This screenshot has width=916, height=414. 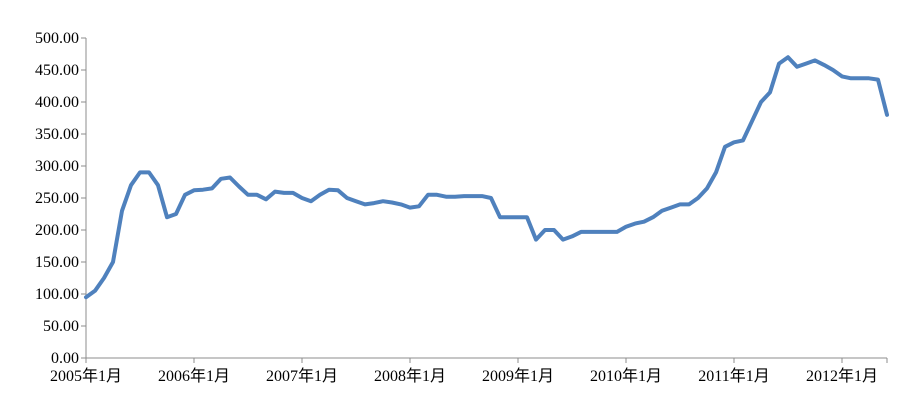 What do you see at coordinates (733, 376) in the screenshot?
I see `x-tick-label: 2011年1月` at bounding box center [733, 376].